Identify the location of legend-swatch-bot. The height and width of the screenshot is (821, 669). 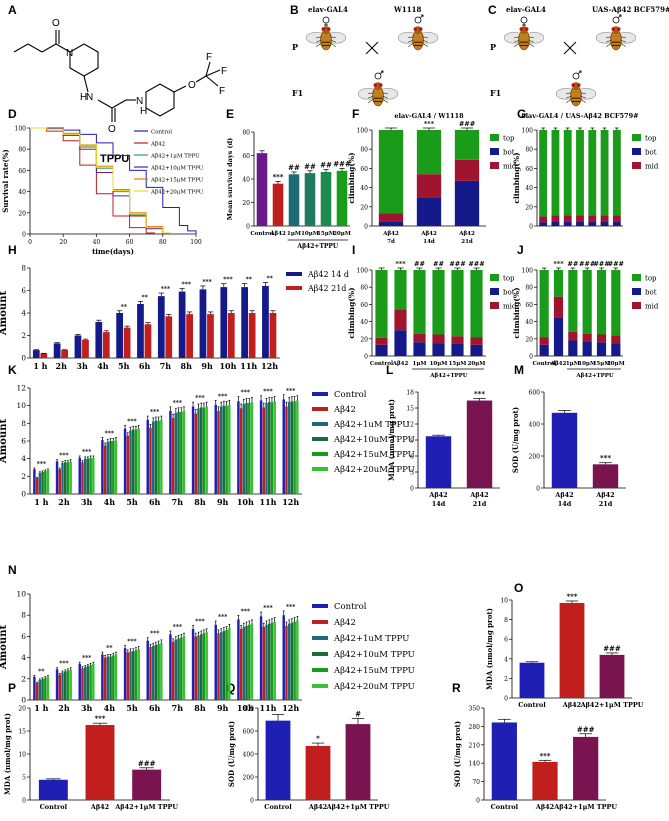
(636, 291).